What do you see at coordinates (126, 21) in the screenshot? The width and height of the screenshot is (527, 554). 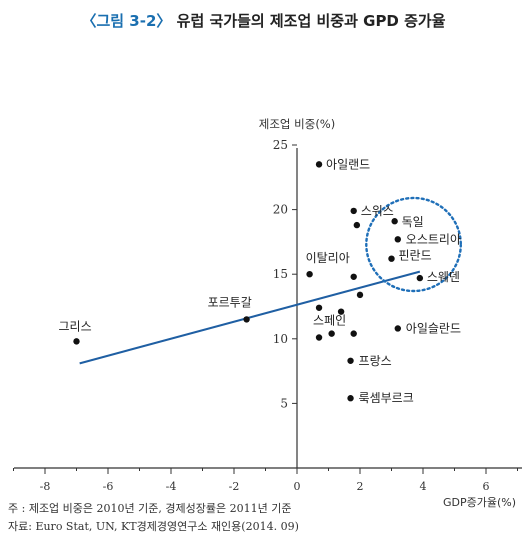 I see `figure-label: 〈그림 3-2〉` at bounding box center [126, 21].